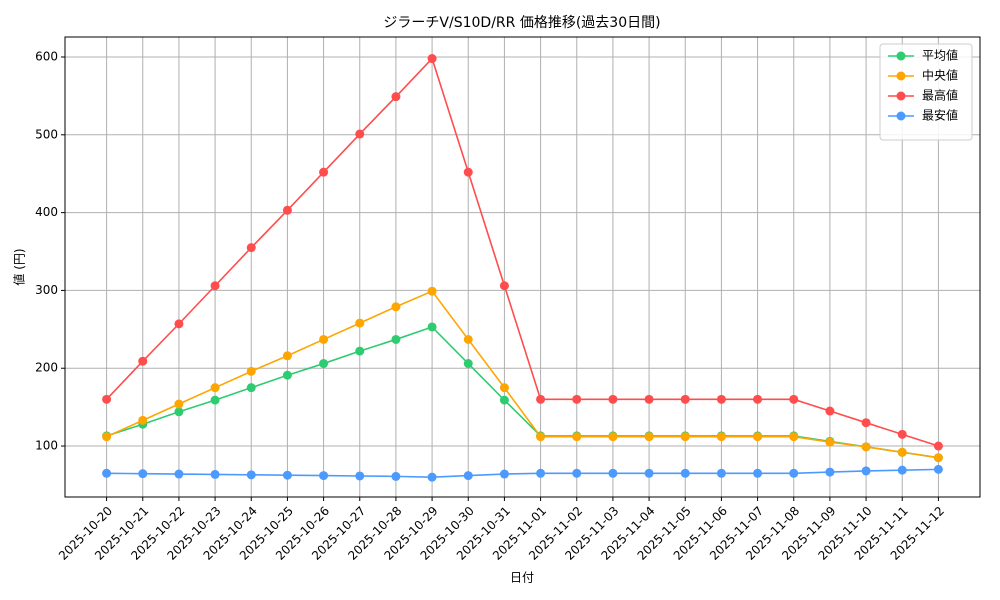 This screenshot has width=1000, height=600. Describe the element at coordinates (940, 95) in the screenshot. I see `legend-label: 最高値` at that location.